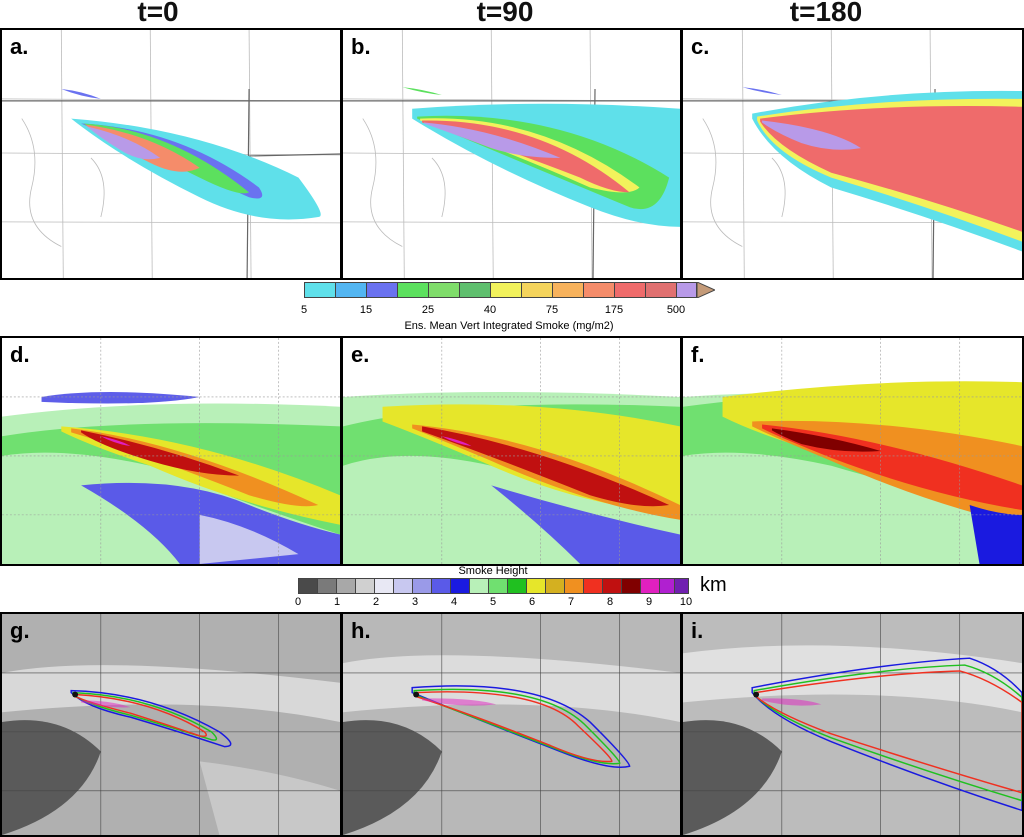  What do you see at coordinates (697, 630) in the screenshot?
I see `panel-label-i: i.` at bounding box center [697, 630].